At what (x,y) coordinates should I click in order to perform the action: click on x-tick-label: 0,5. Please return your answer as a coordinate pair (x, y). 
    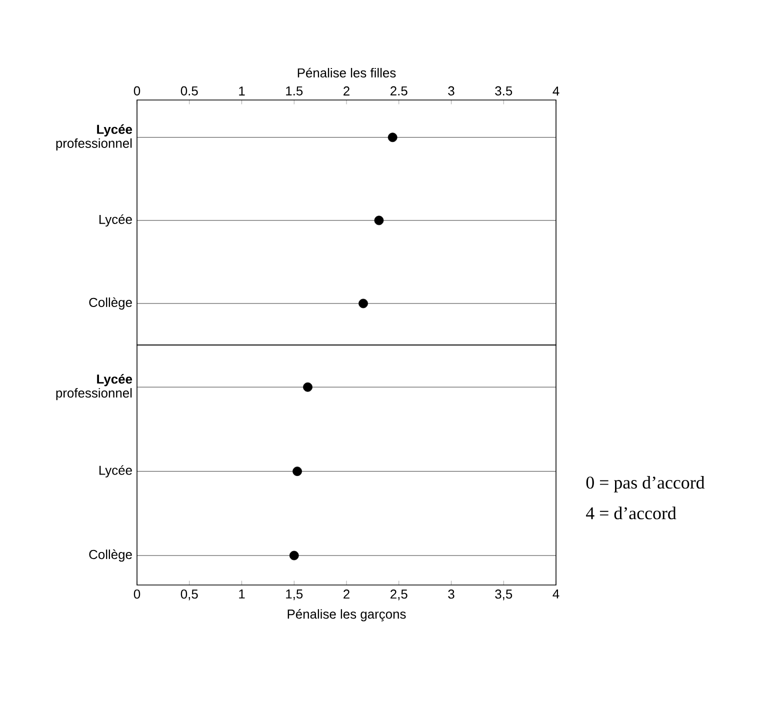
    Looking at the image, I should click on (189, 595).